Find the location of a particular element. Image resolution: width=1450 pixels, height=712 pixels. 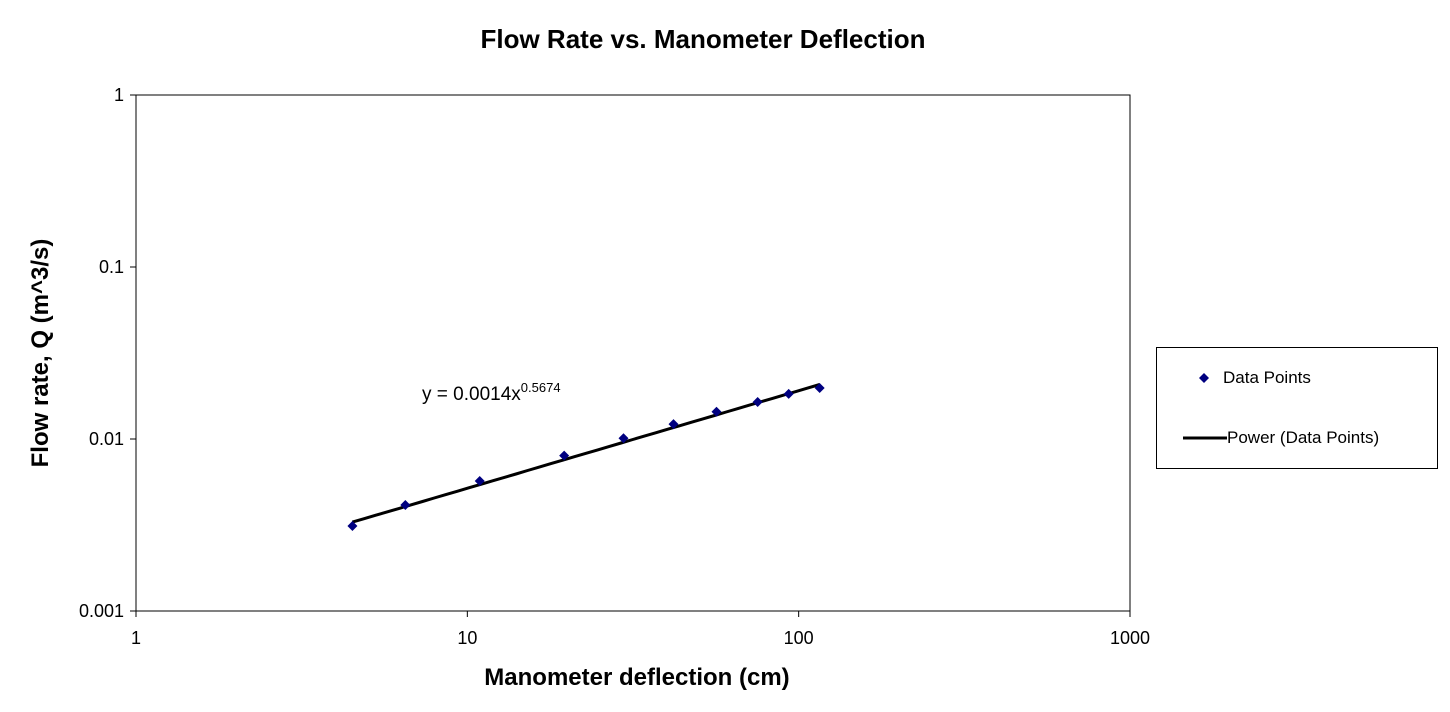

legend-label: Data Points is located at coordinates (1267, 377).